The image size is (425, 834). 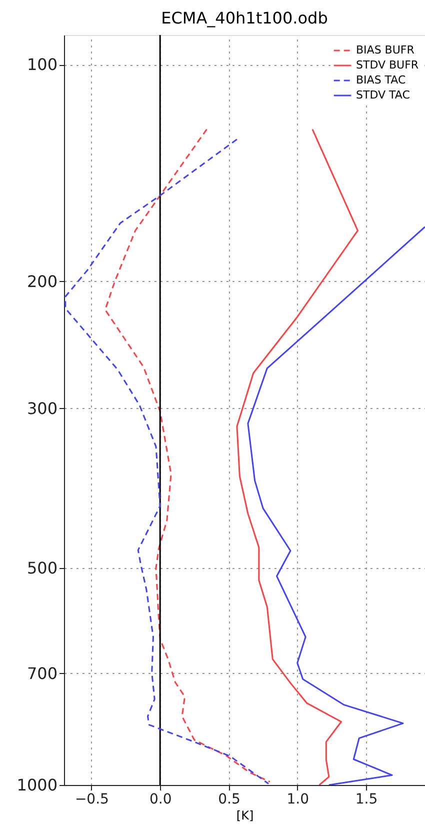 What do you see at coordinates (245, 815) in the screenshot?
I see `x-axis-title: [K]` at bounding box center [245, 815].